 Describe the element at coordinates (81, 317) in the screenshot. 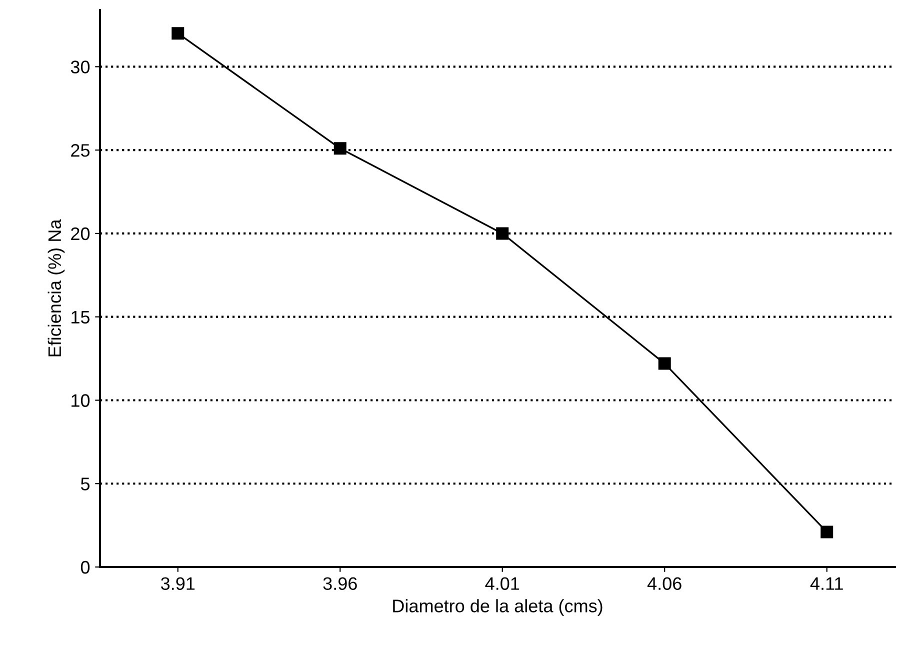

I see `y-tick-label: 15` at that location.